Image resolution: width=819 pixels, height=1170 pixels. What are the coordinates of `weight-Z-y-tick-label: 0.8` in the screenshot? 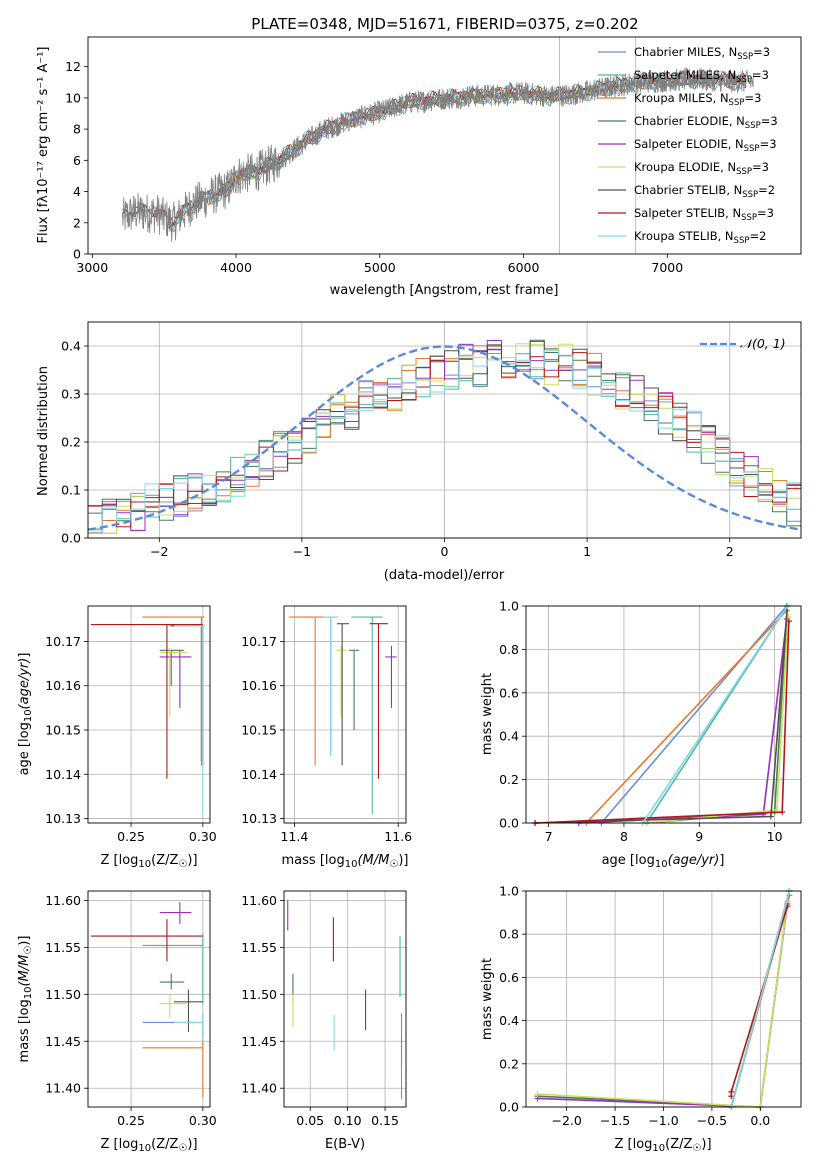 It's located at (509, 934).